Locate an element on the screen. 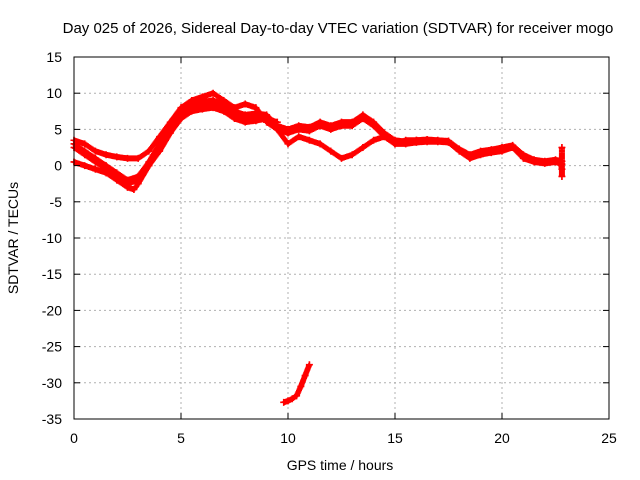 The image size is (640, 480). x-tick-label: 5 is located at coordinates (181, 438).